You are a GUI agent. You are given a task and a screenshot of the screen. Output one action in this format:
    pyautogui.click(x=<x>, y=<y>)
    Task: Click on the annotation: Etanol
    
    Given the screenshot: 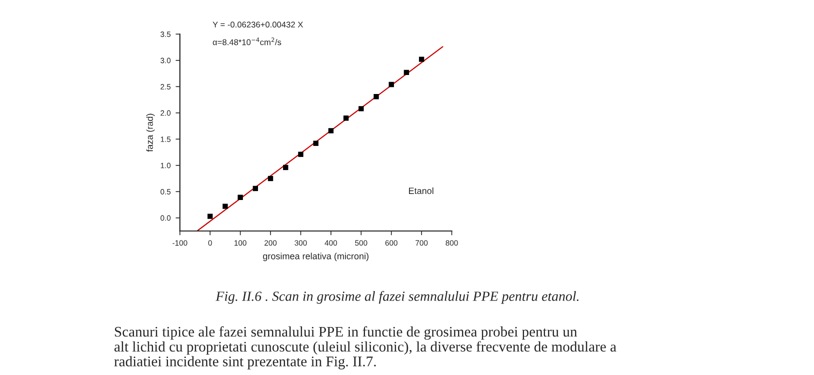 What is the action you would take?
    pyautogui.click(x=421, y=190)
    